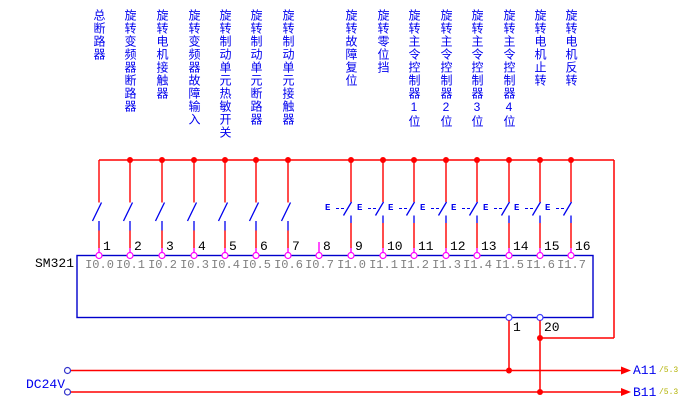  I want to click on column-label: 旋转主令控制器2位, so click(446, 68).